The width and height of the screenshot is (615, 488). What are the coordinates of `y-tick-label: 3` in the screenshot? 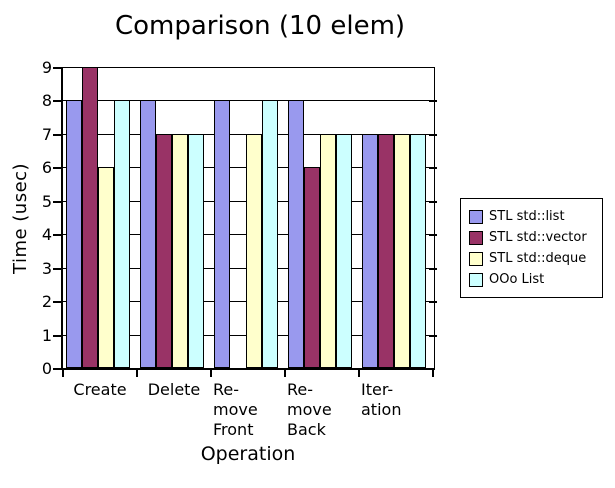 It's located at (46, 268).